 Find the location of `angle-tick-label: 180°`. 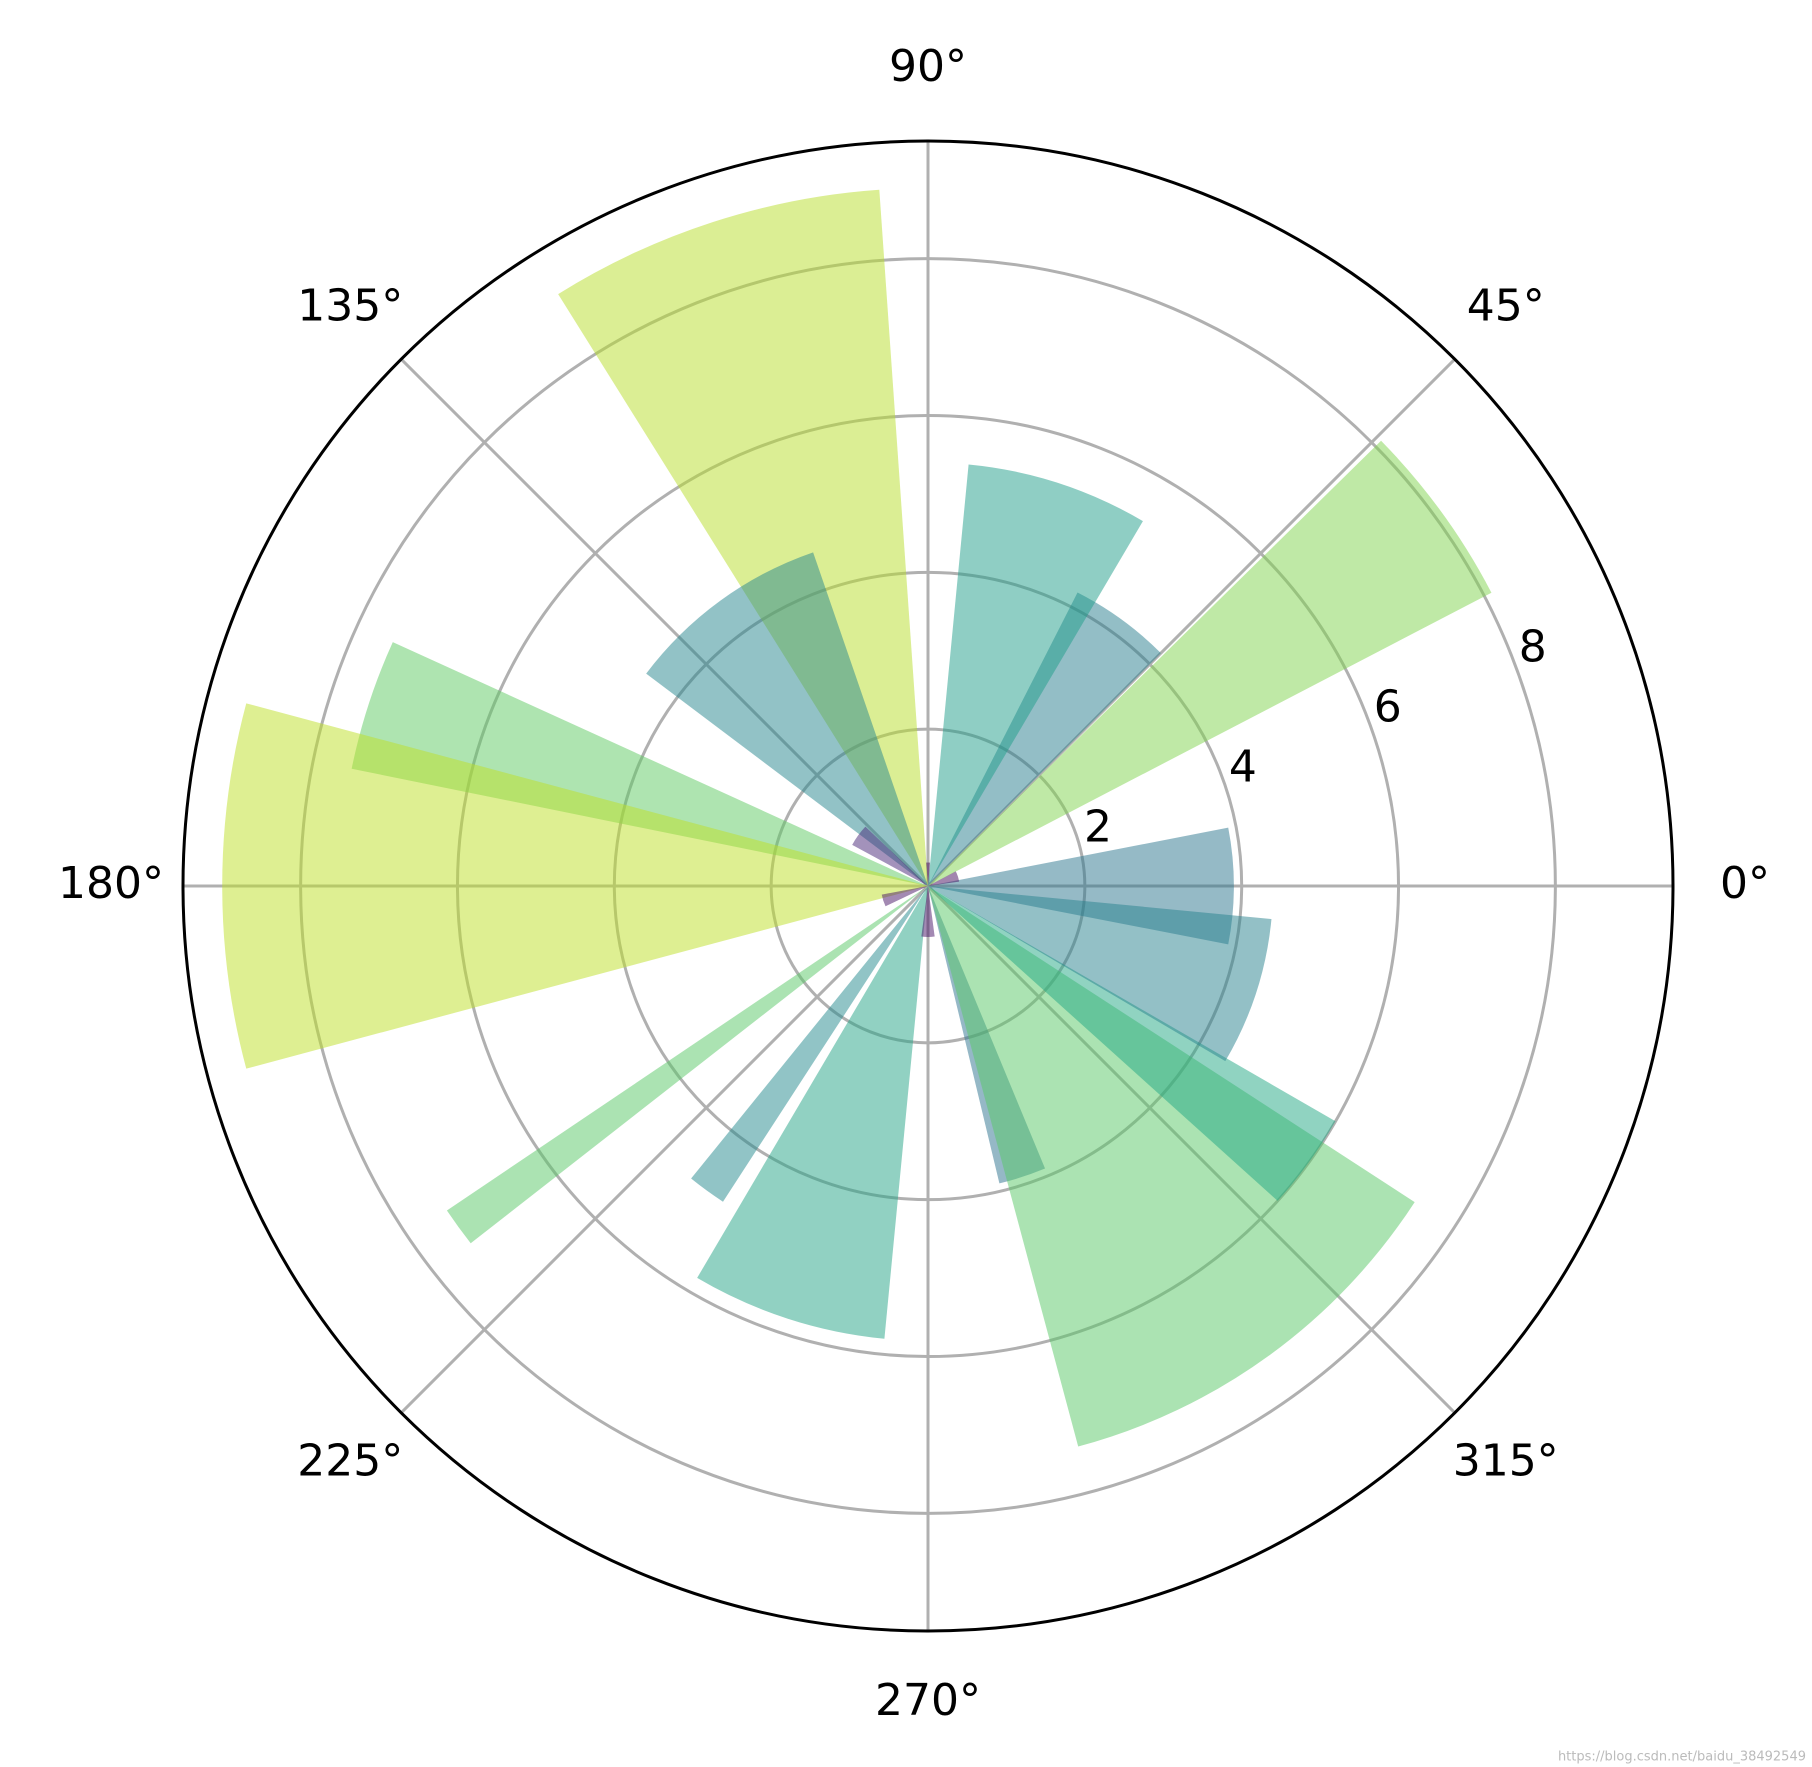

angle-tick-label: 180° is located at coordinates (111, 883).